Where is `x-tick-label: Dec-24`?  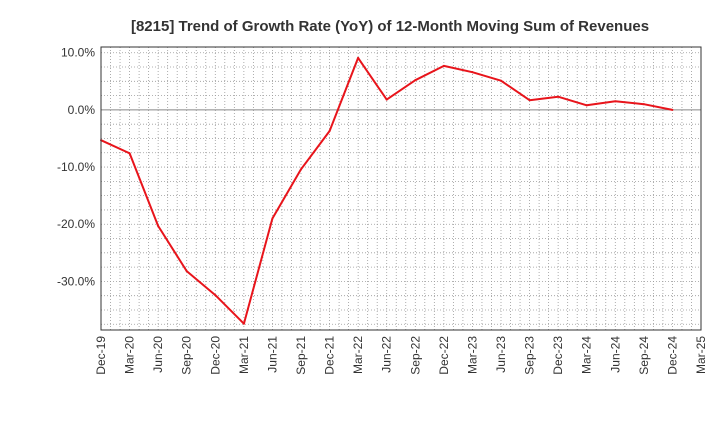
x-tick-label: Dec-24 is located at coordinates (672, 355).